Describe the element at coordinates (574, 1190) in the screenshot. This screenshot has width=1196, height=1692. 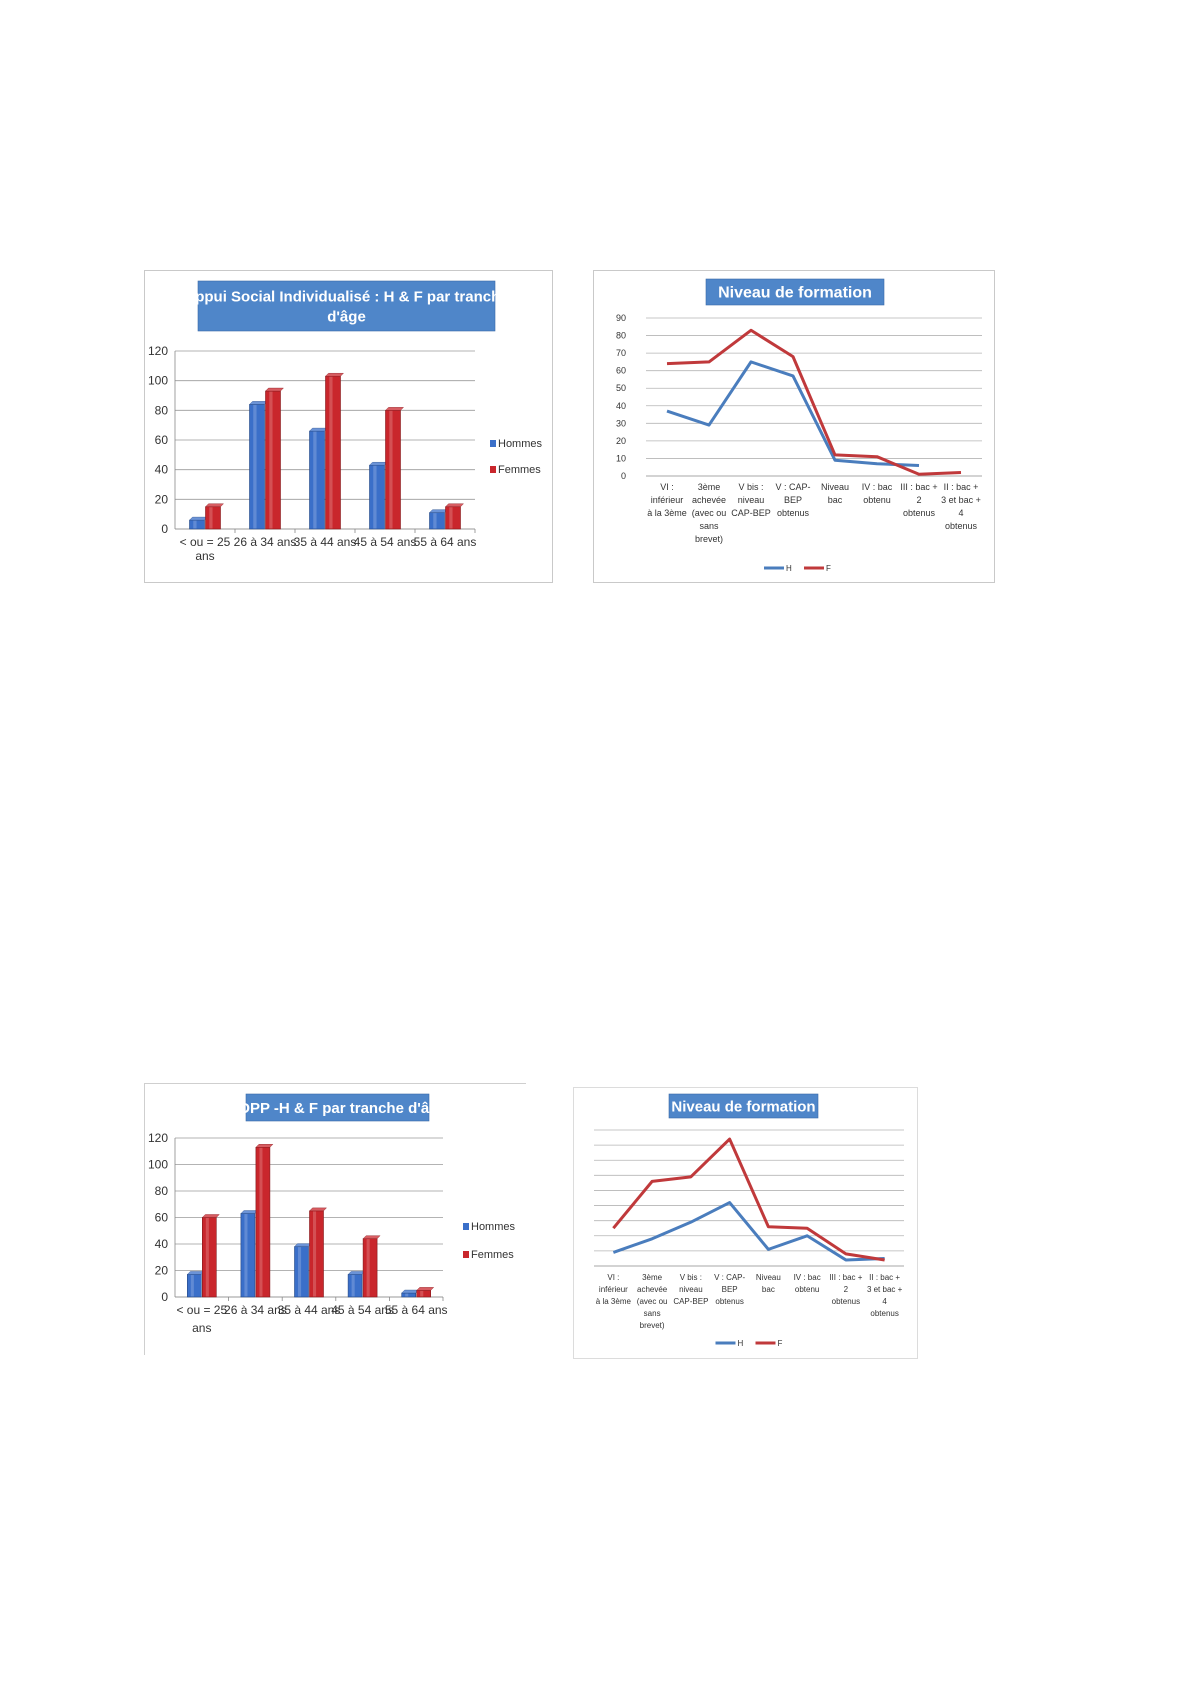
I see `y-tick-label: 50` at that location.